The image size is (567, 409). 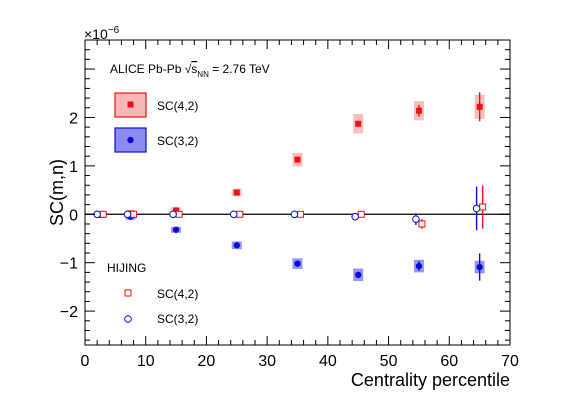 I want to click on x-tick-label: 10, so click(x=146, y=361).